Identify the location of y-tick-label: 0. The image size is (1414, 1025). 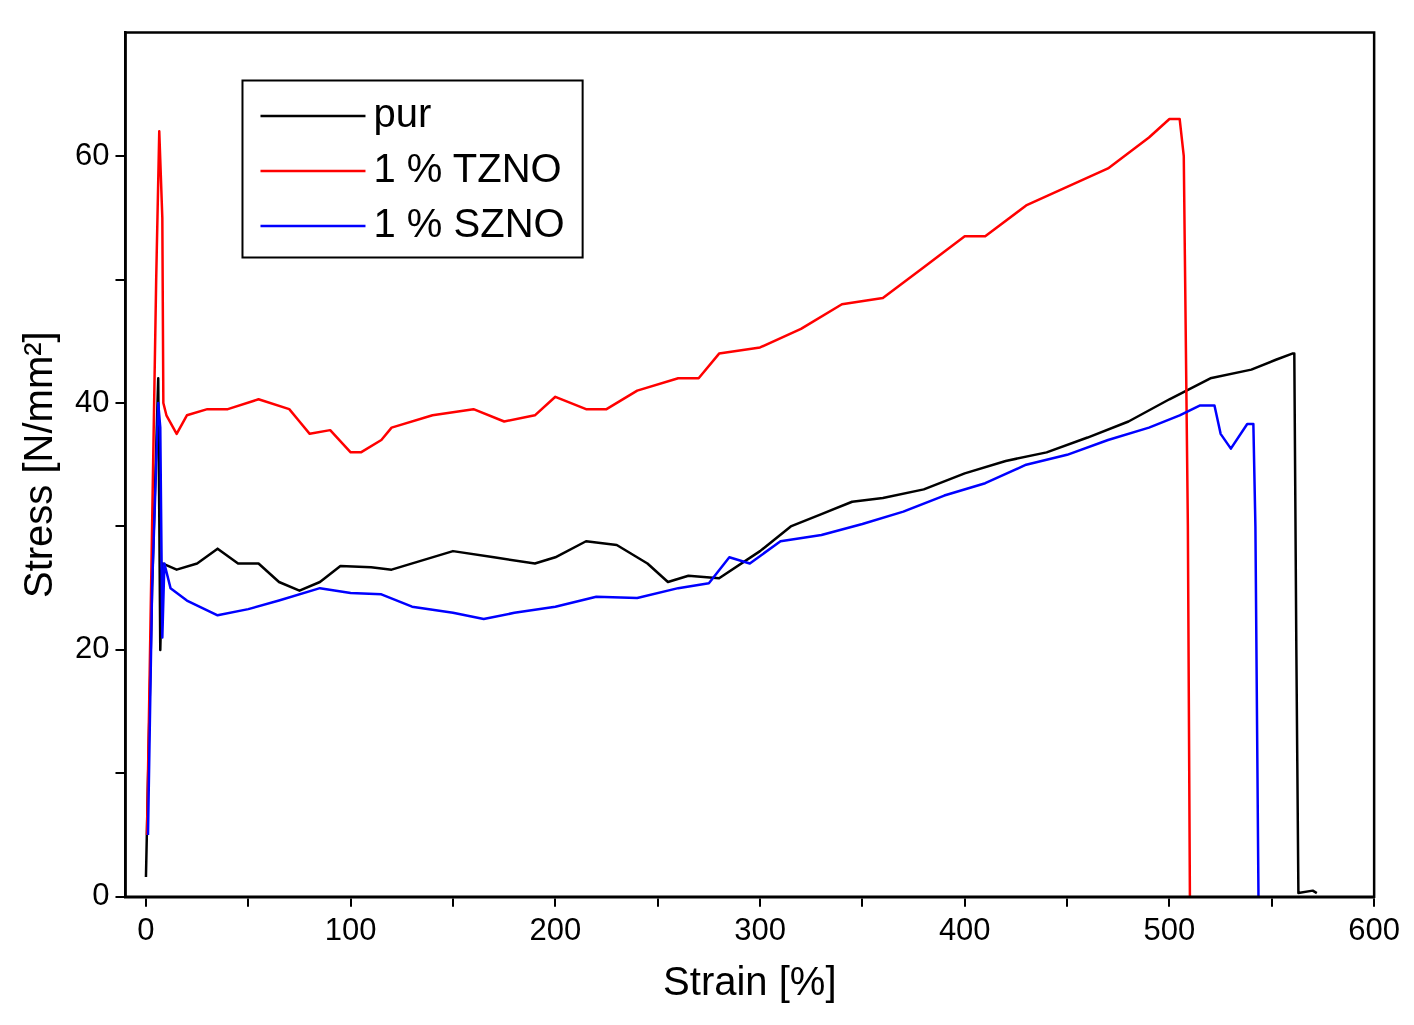
(101, 895).